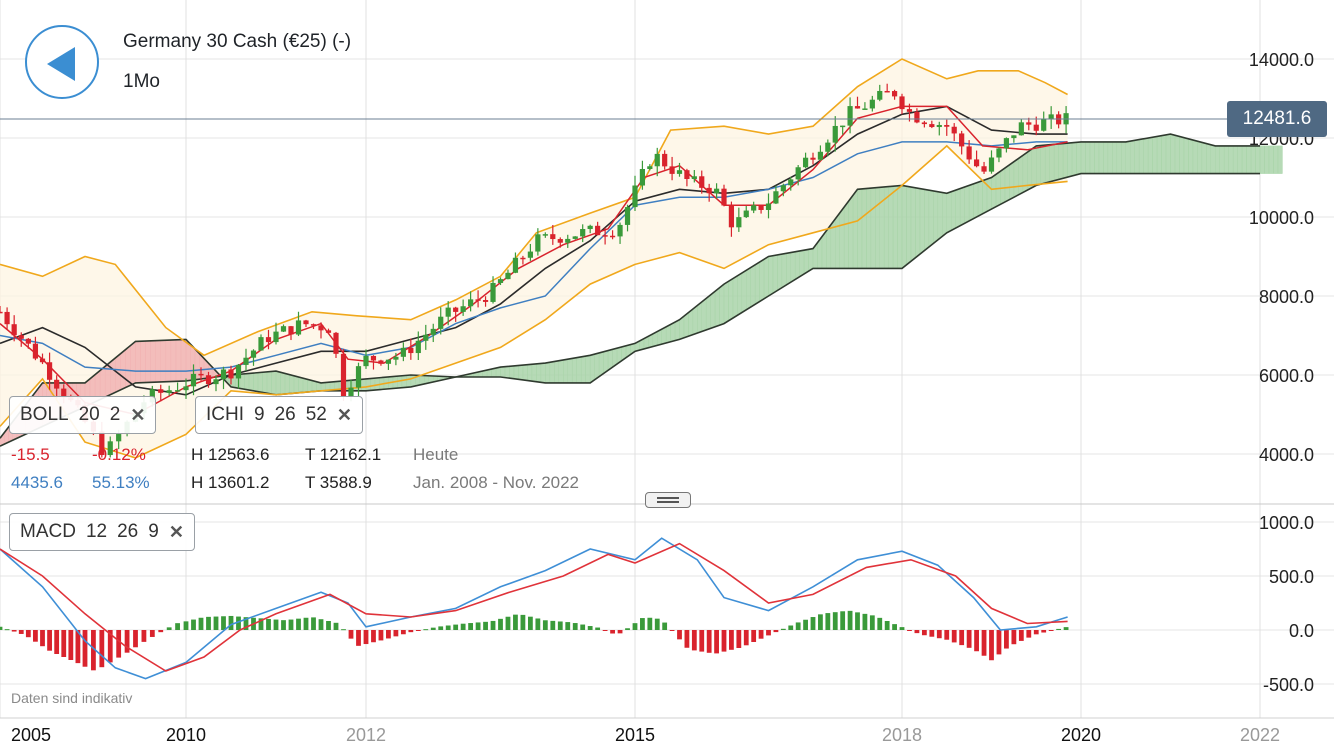  Describe the element at coordinates (1081, 735) in the screenshot. I see `x-tick-label: 2020` at that location.